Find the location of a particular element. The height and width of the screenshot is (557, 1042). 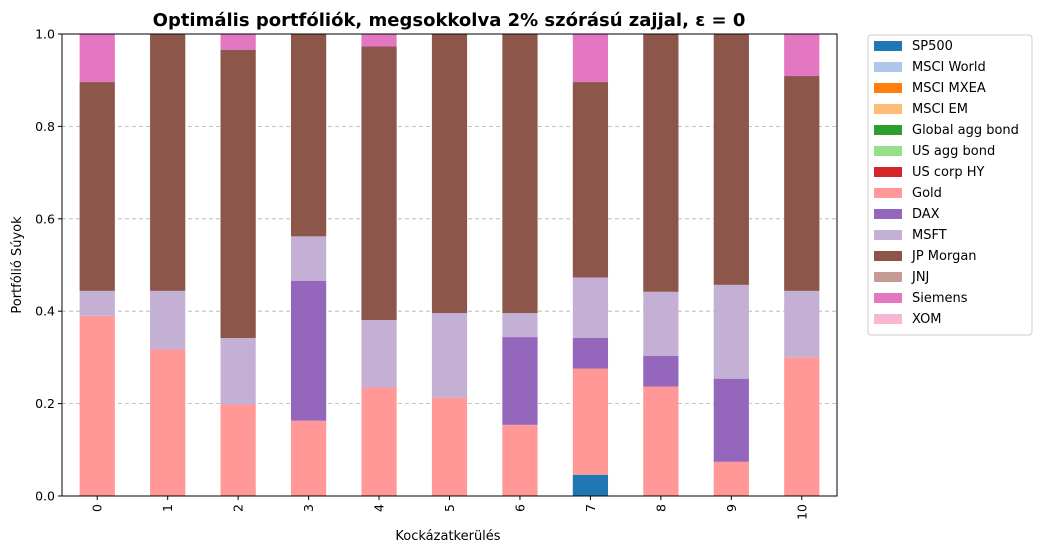

y-tick-label: 0.8 is located at coordinates (45, 126).